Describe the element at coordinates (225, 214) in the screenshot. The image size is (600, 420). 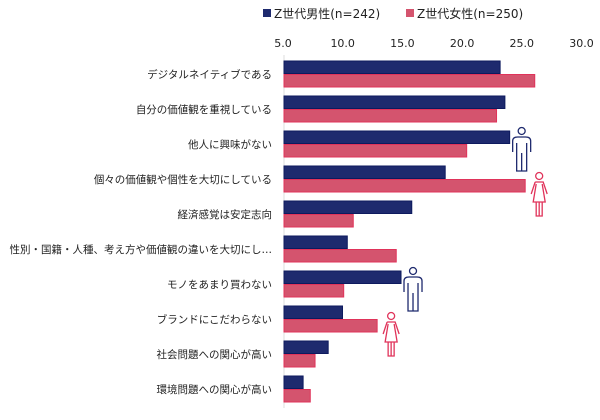
I see `category-label: 経済感覚は安定志向` at that location.